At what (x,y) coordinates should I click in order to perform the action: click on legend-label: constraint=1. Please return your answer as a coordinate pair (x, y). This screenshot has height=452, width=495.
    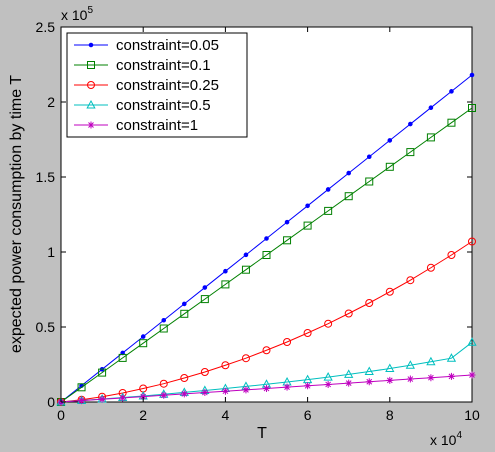
    Looking at the image, I should click on (157, 125).